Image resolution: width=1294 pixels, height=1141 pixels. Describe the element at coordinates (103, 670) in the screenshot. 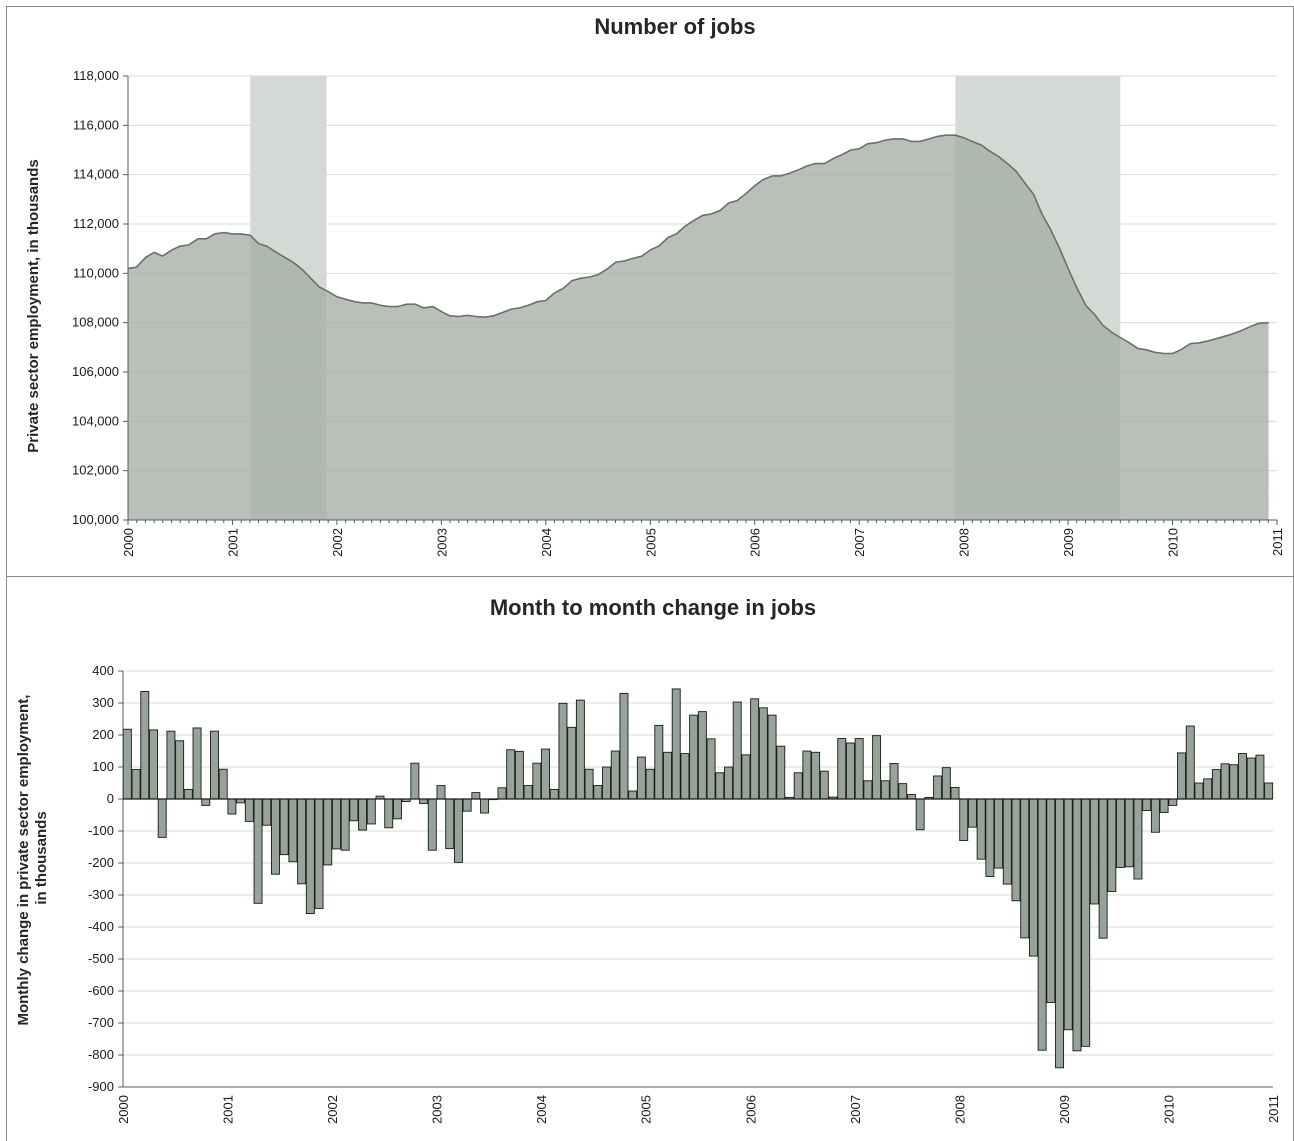

I see `y-tick-label: 400` at that location.